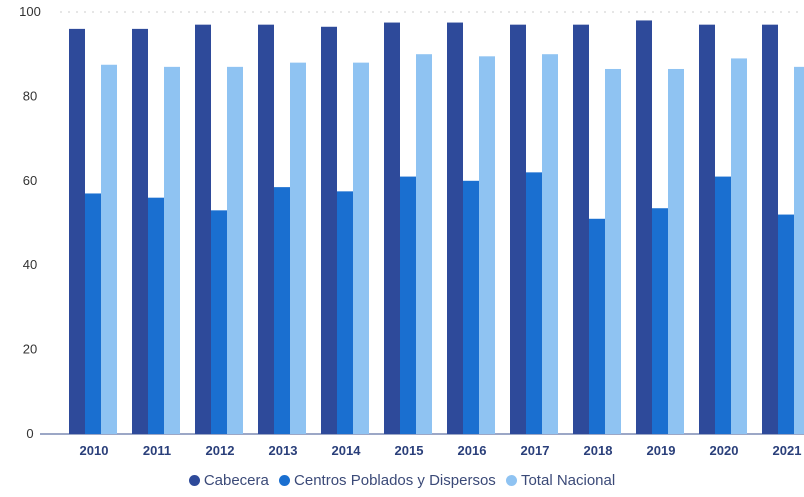  Describe the element at coordinates (77, 231) in the screenshot. I see `bar-cabecera-2010` at that location.